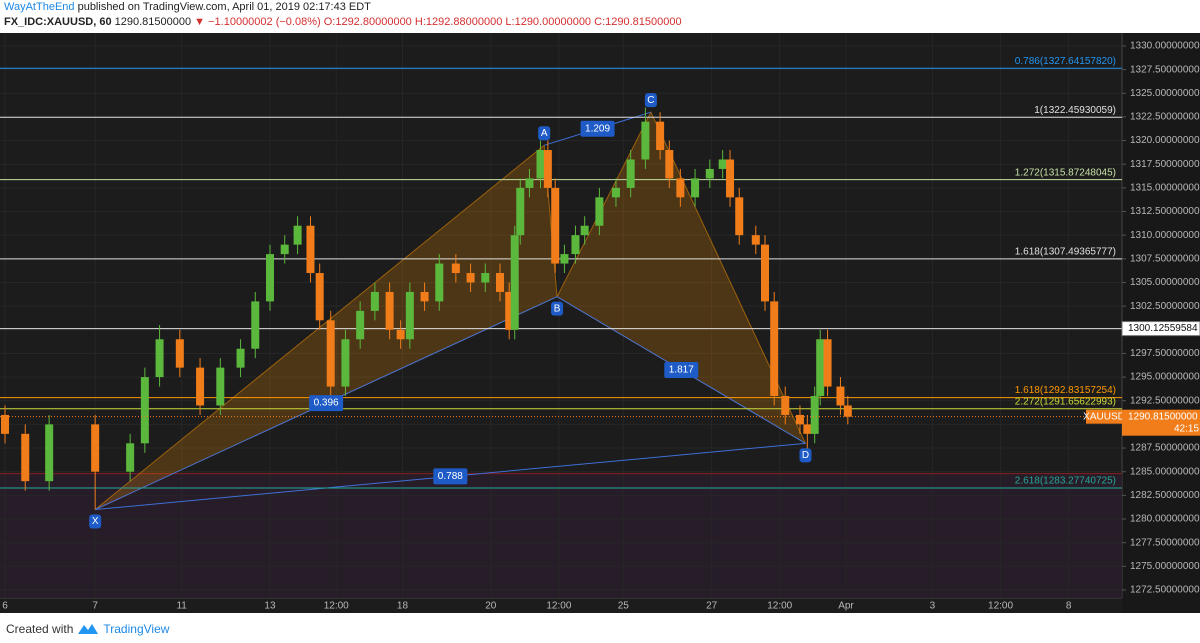  Describe the element at coordinates (5, 606) in the screenshot. I see `x-tick-label: 6` at that location.